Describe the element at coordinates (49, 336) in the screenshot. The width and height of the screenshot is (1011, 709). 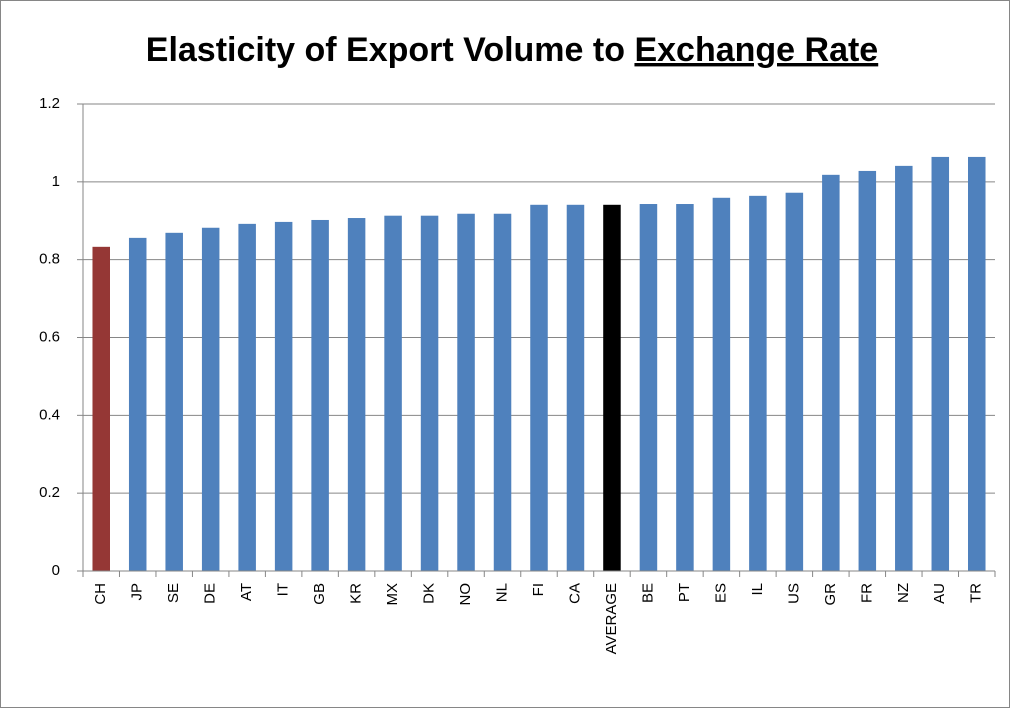
I see `y-tick-label: 0.6` at that location.